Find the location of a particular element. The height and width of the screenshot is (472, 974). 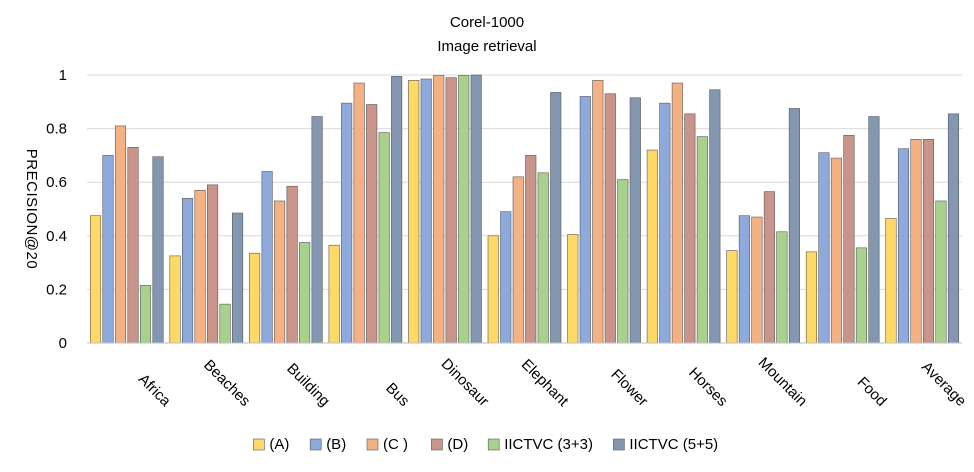

y-tick-label: 0.2 is located at coordinates (56, 289).